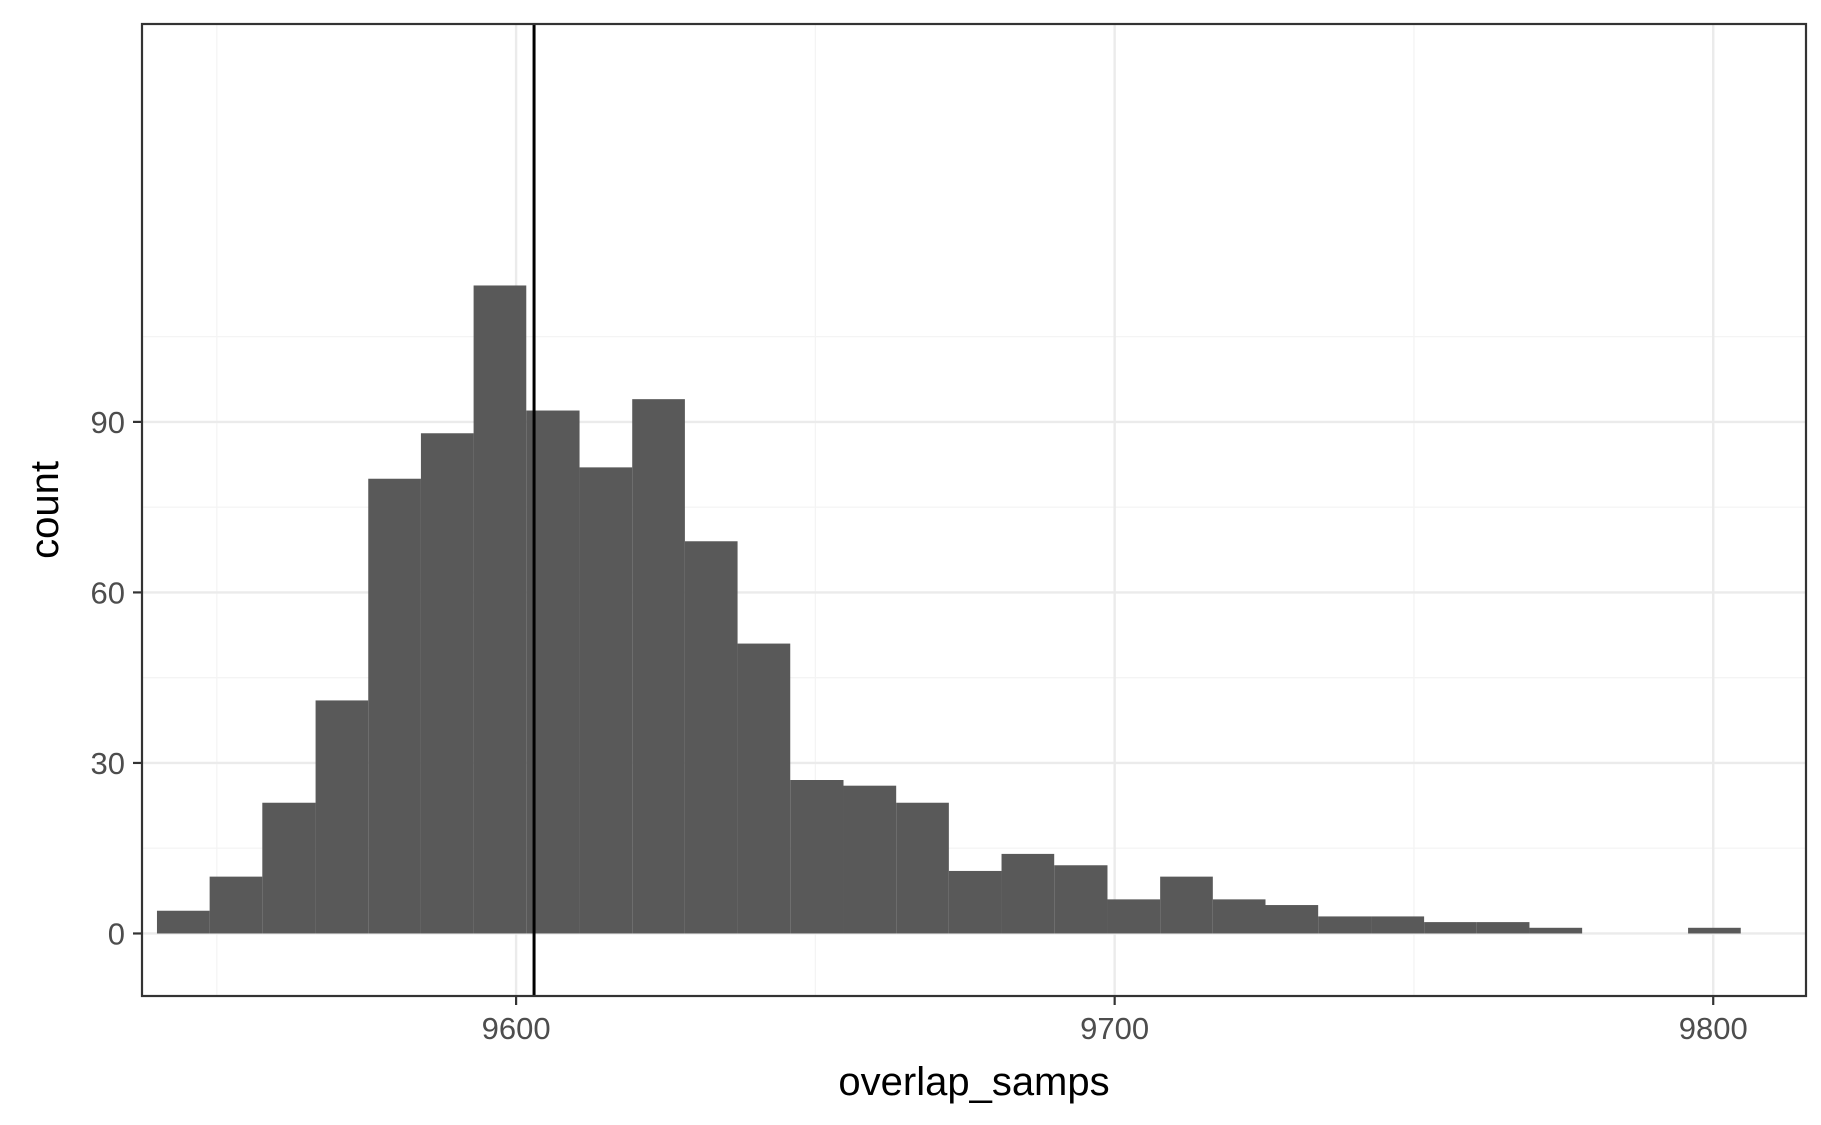 This screenshot has width=1821, height=1125. Describe the element at coordinates (108, 592) in the screenshot. I see `y-tick-label: 60` at that location.